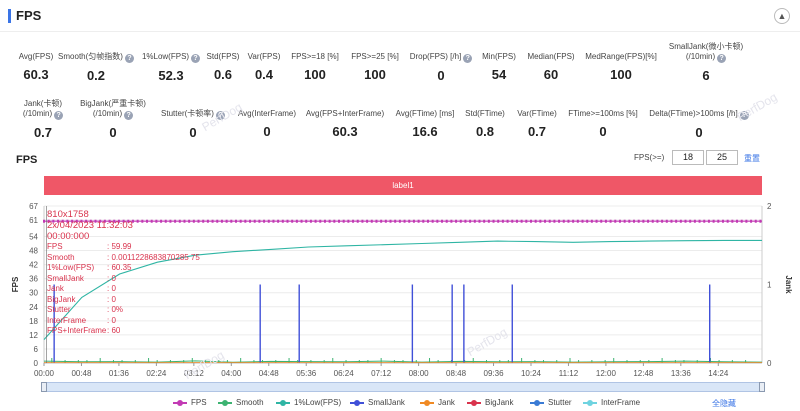 Image resolution: width=800 pixels, height=411 pixels. Describe the element at coordinates (51, 119) in the screenshot. I see `metric-item: Jank(卡顿) (/10min)? 0.7` at that location.